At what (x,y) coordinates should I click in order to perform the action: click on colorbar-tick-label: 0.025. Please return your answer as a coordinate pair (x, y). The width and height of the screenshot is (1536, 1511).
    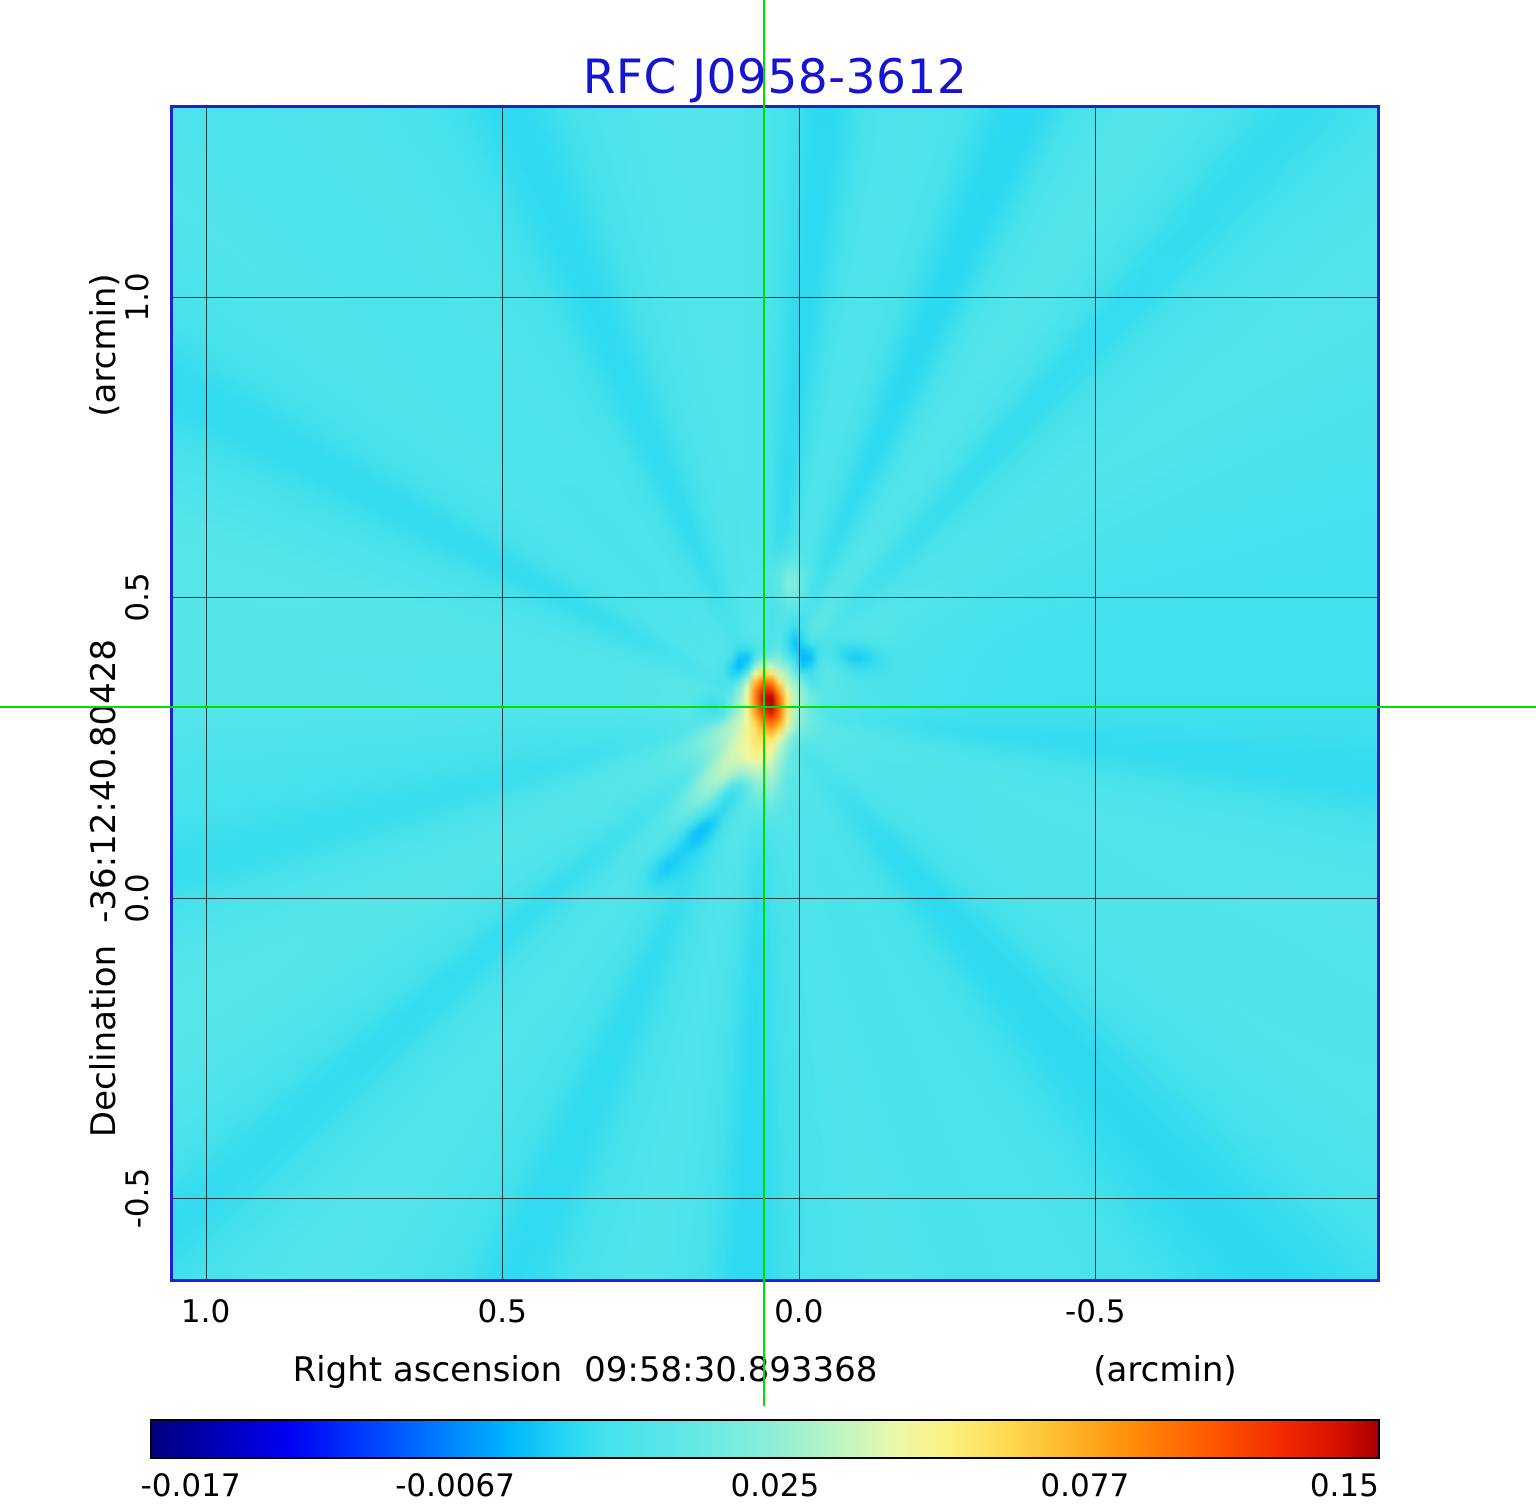
    Looking at the image, I should click on (775, 1486).